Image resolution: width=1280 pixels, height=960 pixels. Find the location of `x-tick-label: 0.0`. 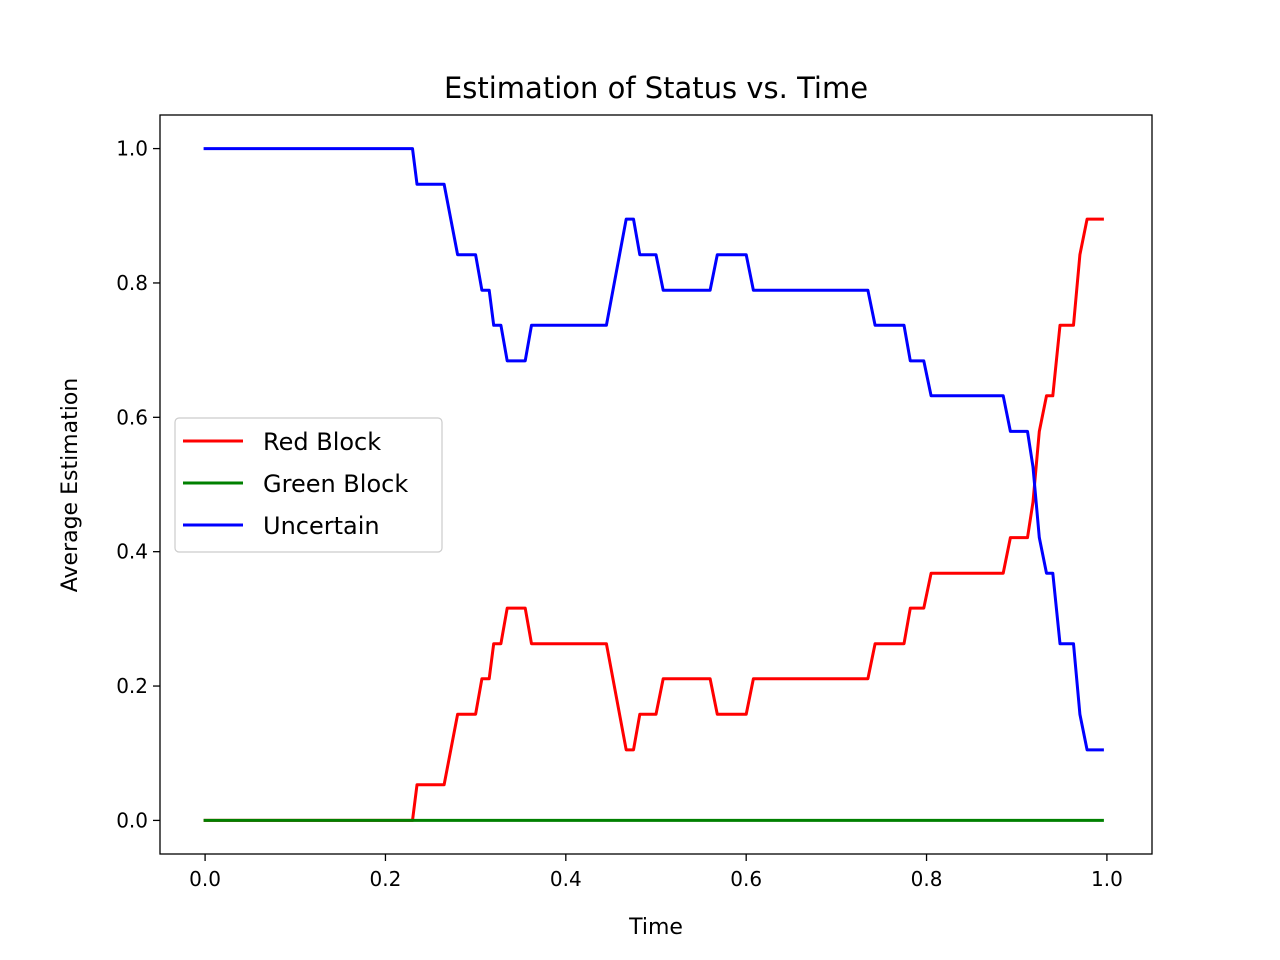

x-tick-label: 0.0 is located at coordinates (205, 879).